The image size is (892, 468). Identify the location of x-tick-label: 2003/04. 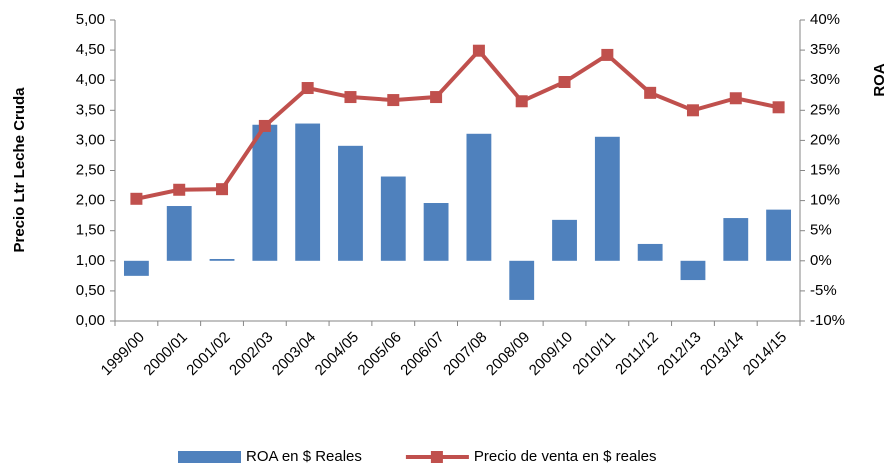
(294, 354).